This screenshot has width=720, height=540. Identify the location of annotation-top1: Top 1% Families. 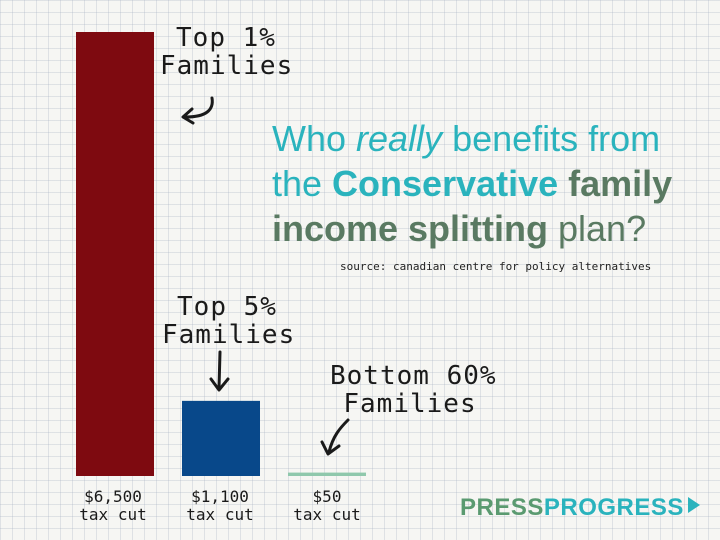
(226, 52).